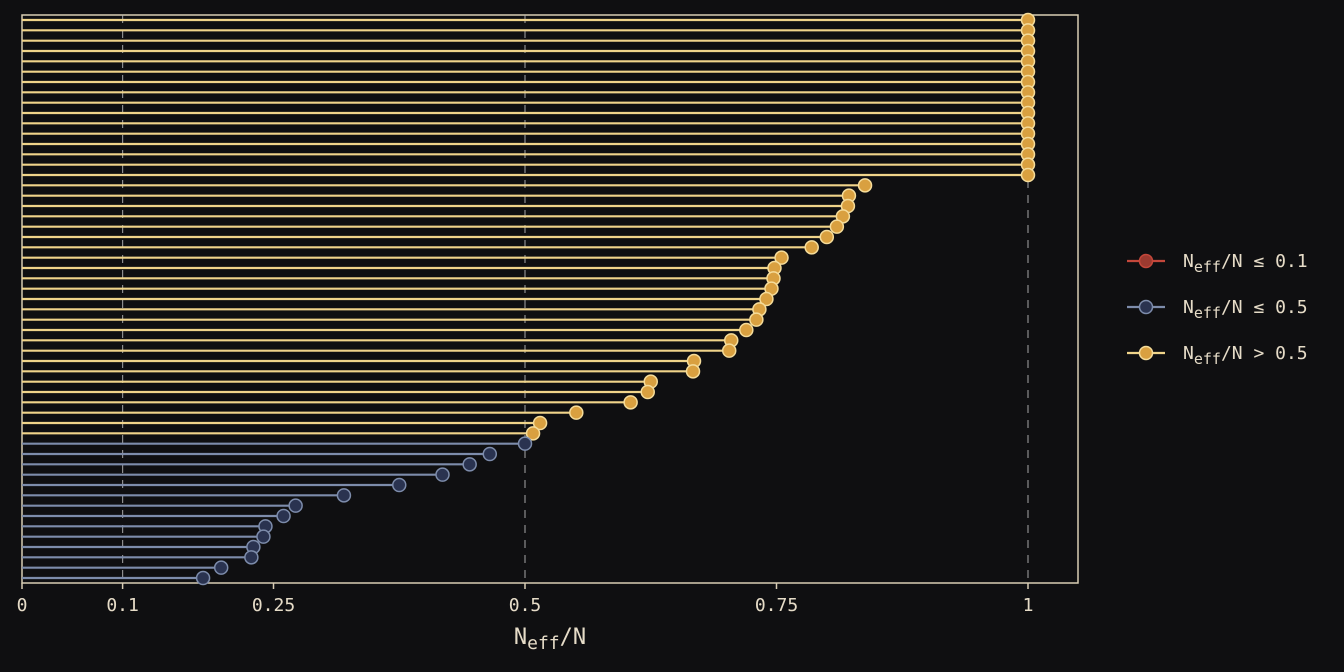  What do you see at coordinates (22, 605) in the screenshot?
I see `x-tick-label: 0` at bounding box center [22, 605].